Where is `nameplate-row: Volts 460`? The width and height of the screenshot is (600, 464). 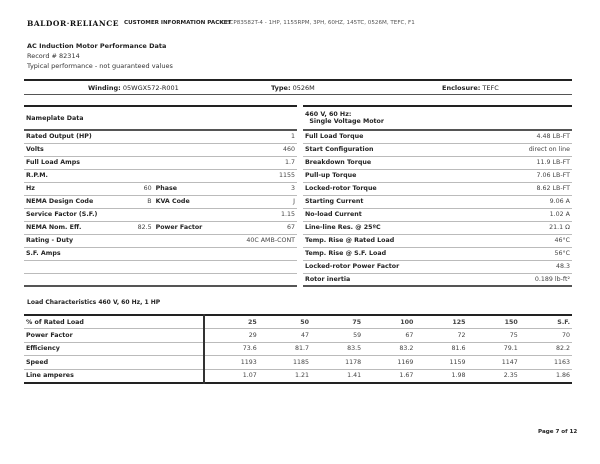
nameplate-row: Volts 460 is located at coordinates (160, 150).